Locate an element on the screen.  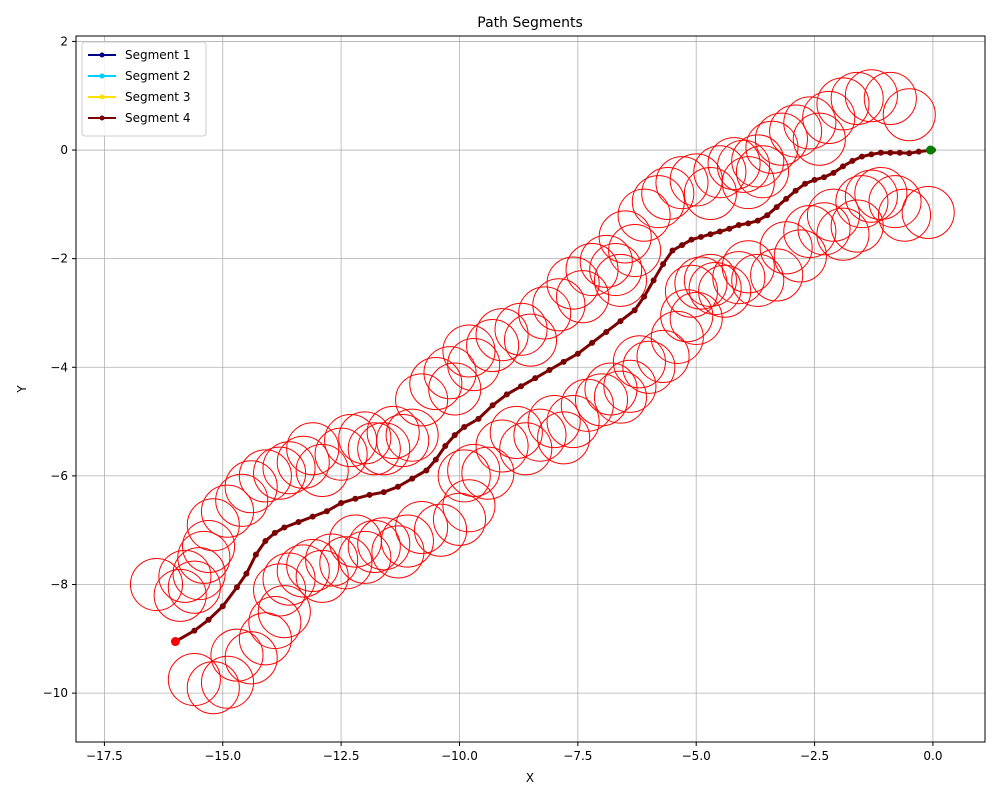
legend-box is located at coordinates (144, 89).